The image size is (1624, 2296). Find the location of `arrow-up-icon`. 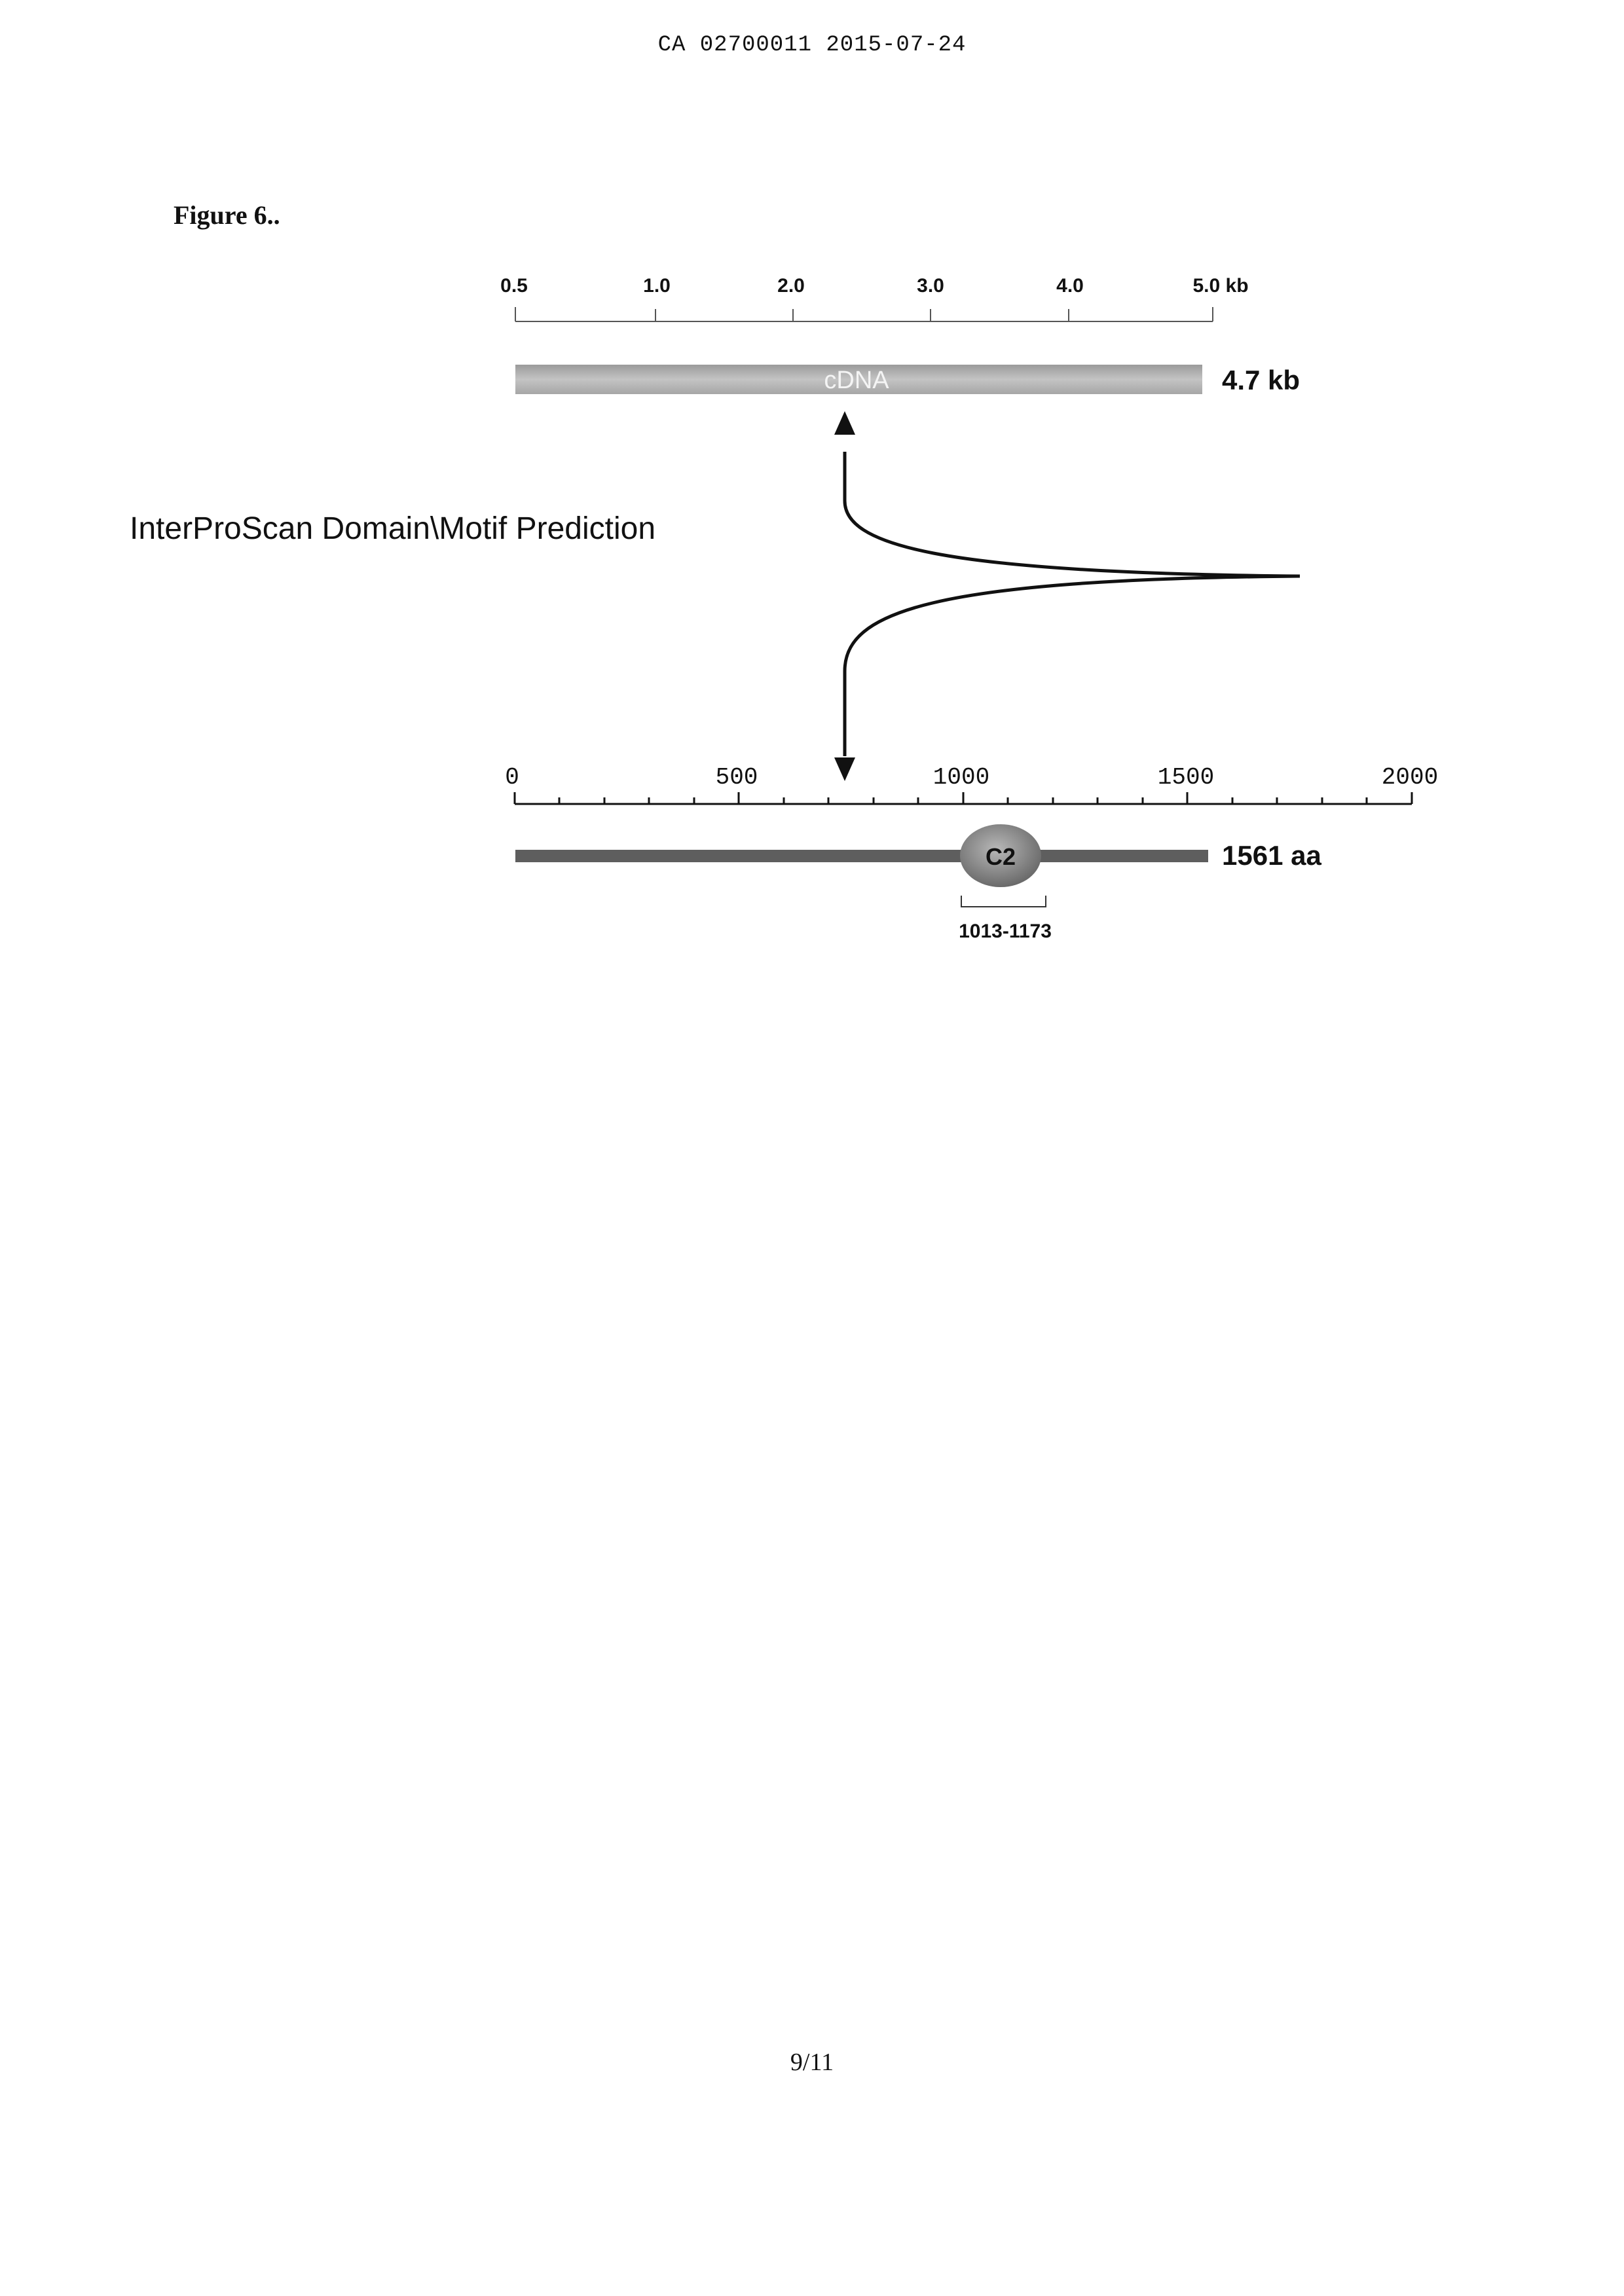

arrow-up-icon is located at coordinates (844, 423).